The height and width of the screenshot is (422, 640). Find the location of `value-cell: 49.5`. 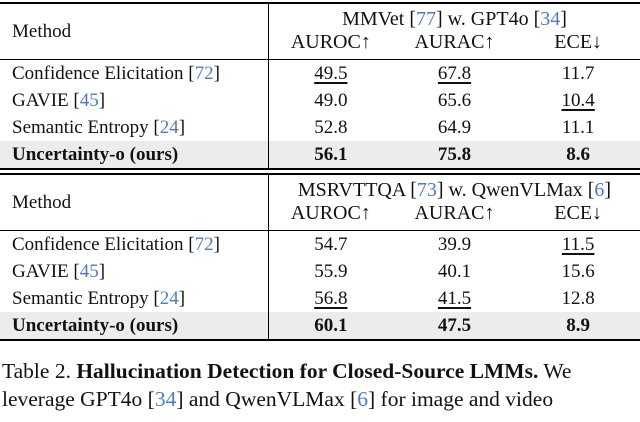

value-cell: 49.5 is located at coordinates (331, 73).